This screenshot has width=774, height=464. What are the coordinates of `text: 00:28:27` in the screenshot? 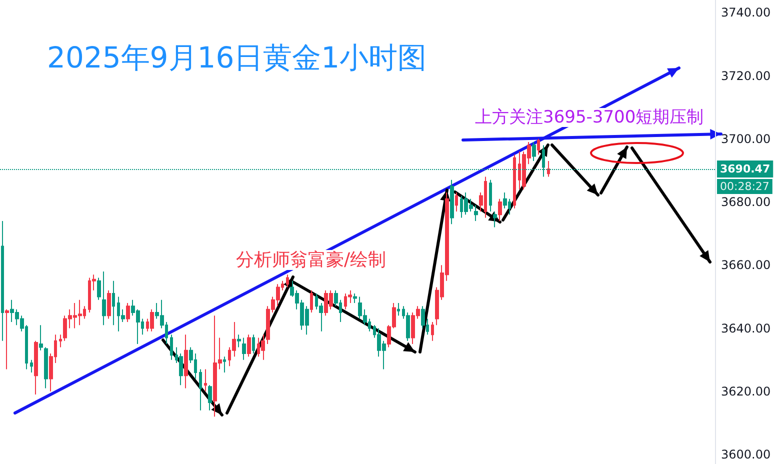 It's located at (745, 186).